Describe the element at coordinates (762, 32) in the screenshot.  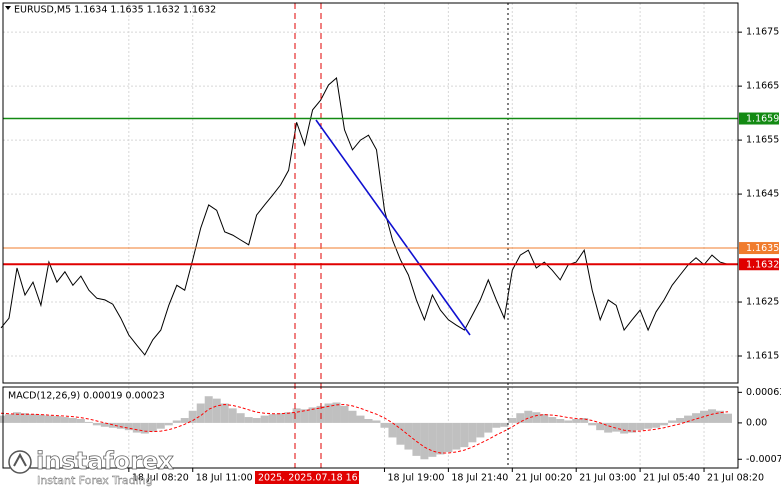
I see `y-tick-label: 1.1675` at that location.